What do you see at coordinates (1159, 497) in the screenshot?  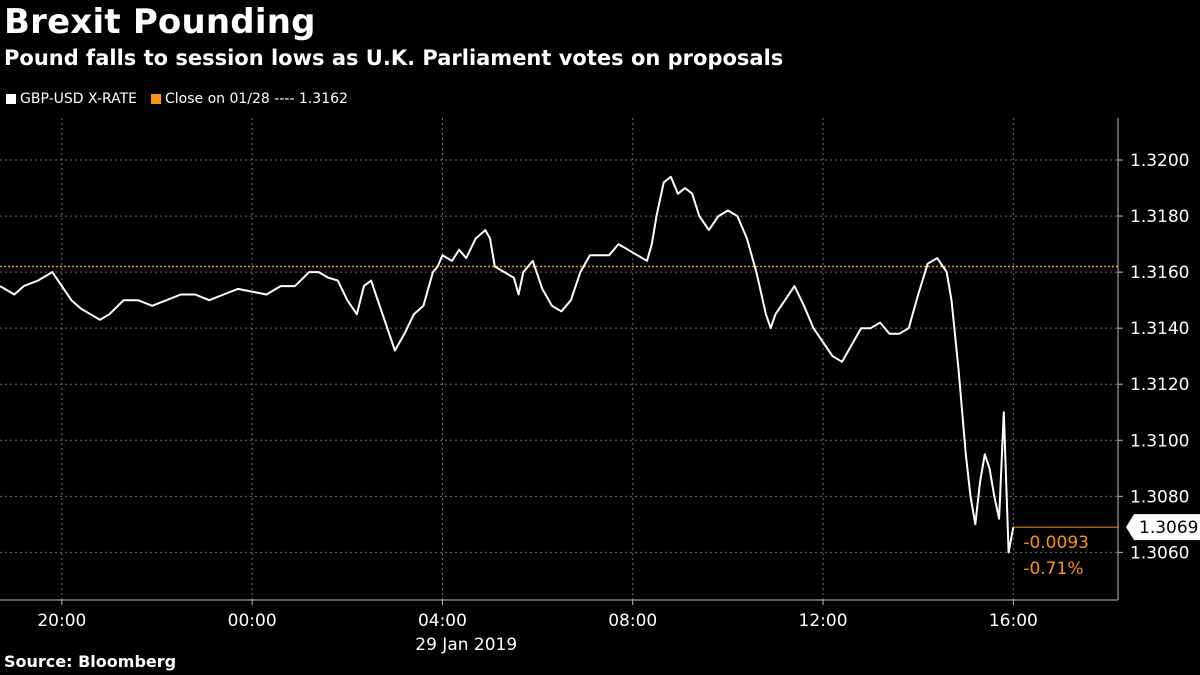 I see `y-tick-label-1: 1.3080` at bounding box center [1159, 497].